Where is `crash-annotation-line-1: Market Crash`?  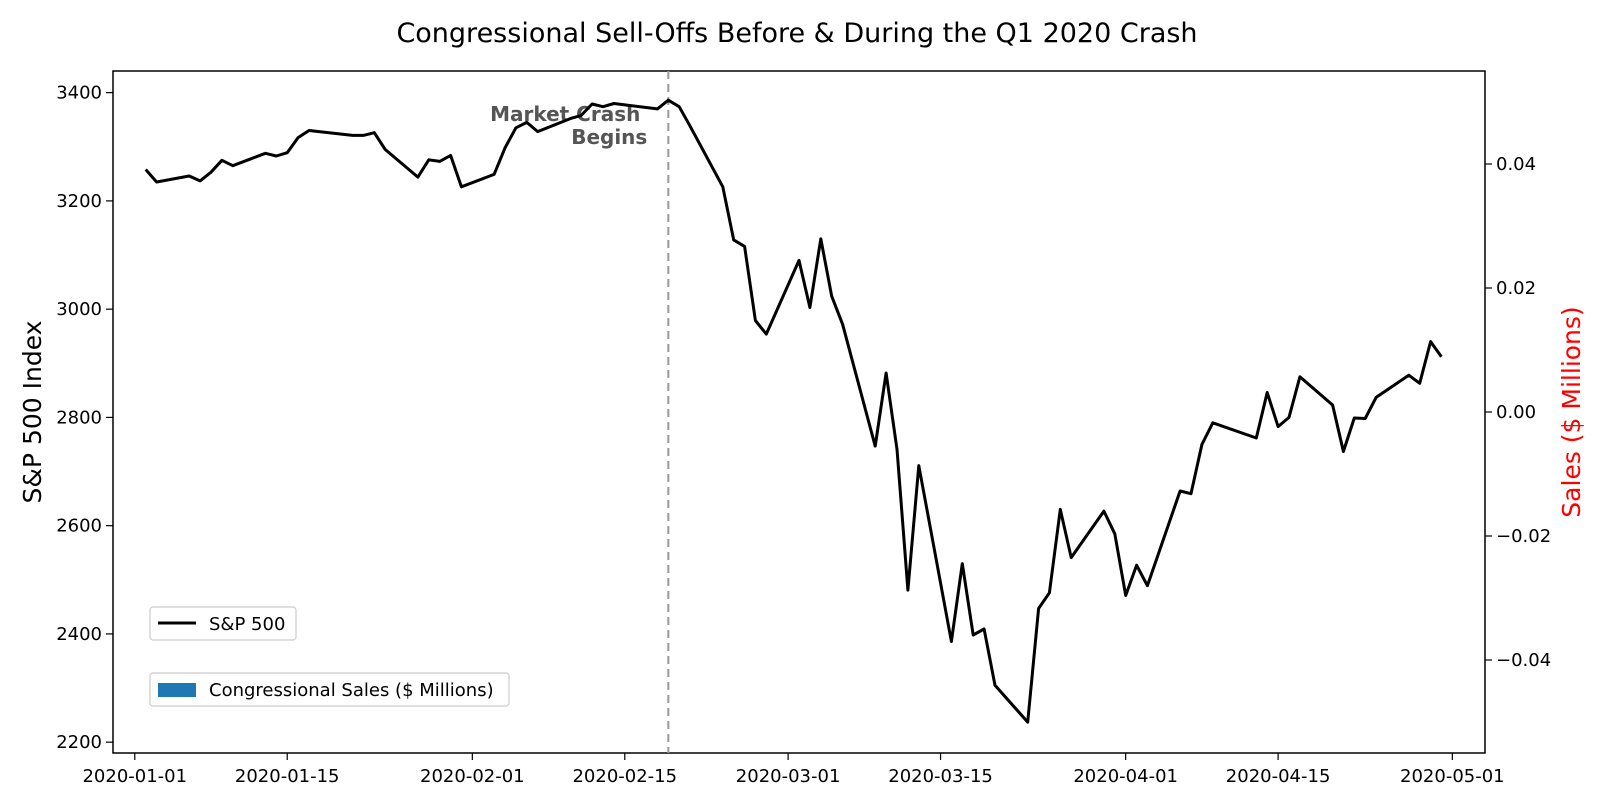
crash-annotation-line-1: Market Crash is located at coordinates (565, 114).